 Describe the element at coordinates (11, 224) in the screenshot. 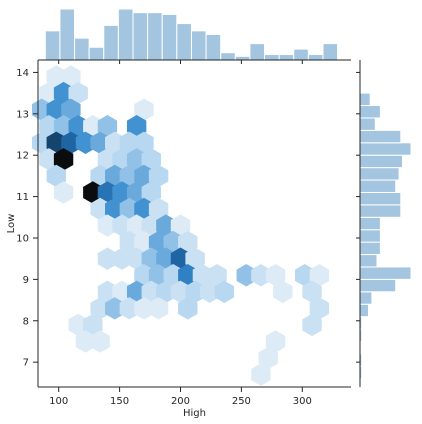

I see `y-axis-title: Low` at that location.